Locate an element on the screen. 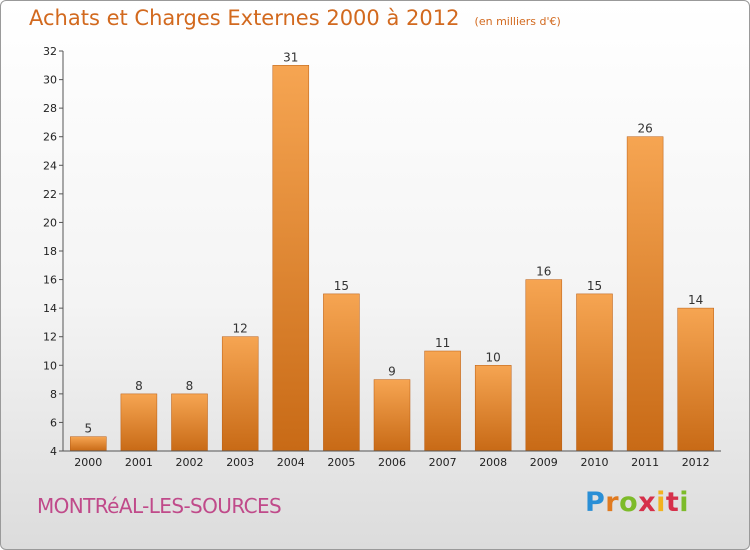  y-tick-label: 18 is located at coordinates (50, 251).